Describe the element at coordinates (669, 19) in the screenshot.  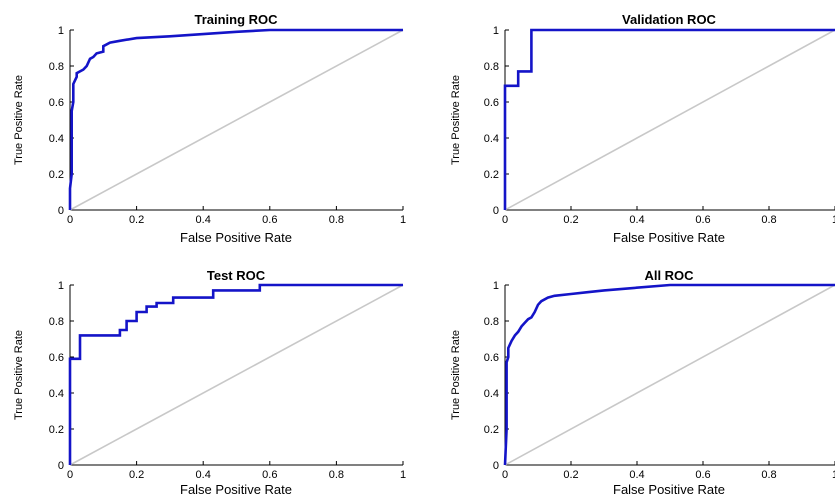
I see `chart-title: Validation ROC` at that location.